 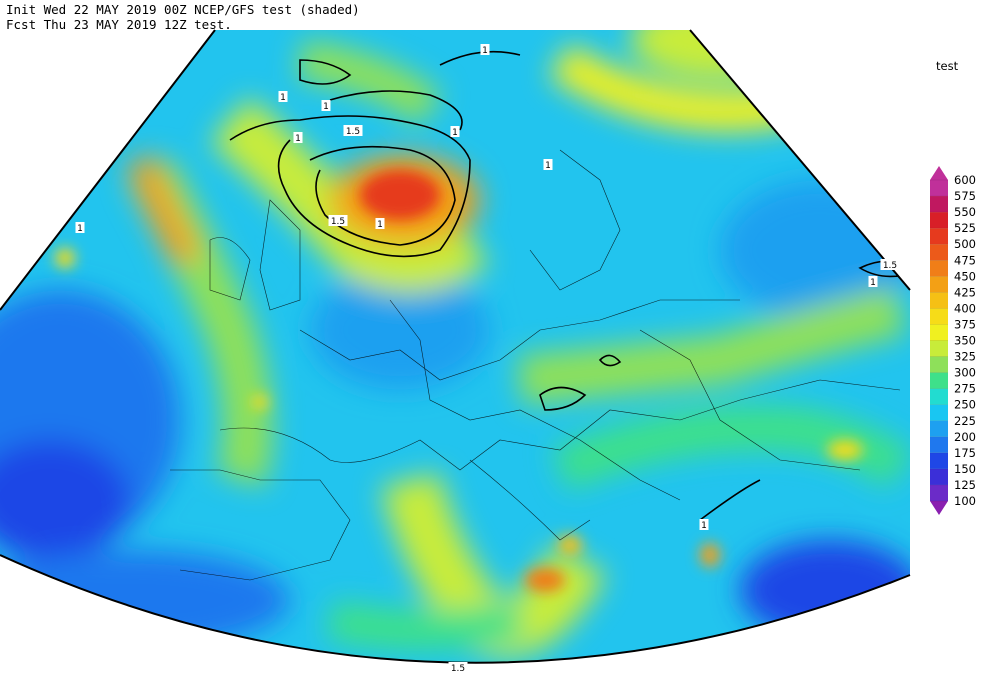 I want to click on colorbar-label: 250, so click(x=965, y=405).